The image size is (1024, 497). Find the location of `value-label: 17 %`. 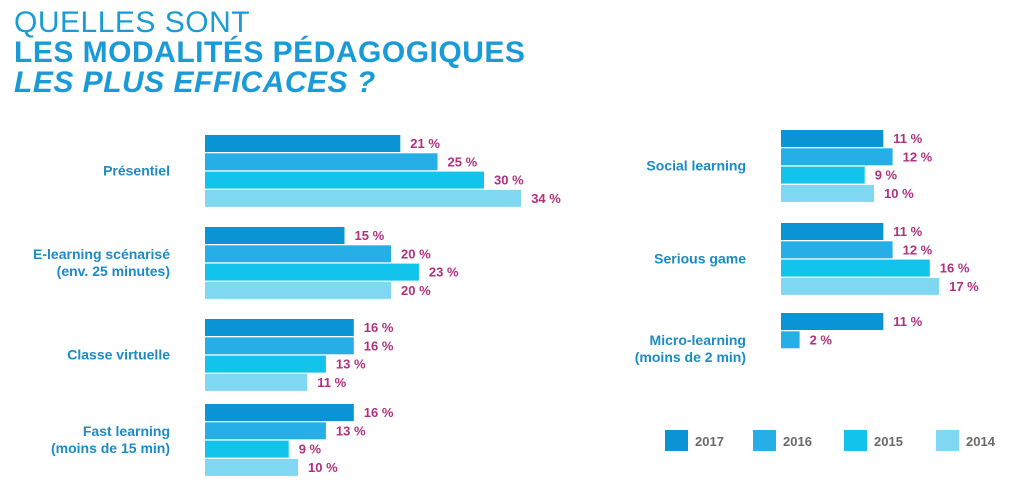

value-label: 17 % is located at coordinates (964, 286).